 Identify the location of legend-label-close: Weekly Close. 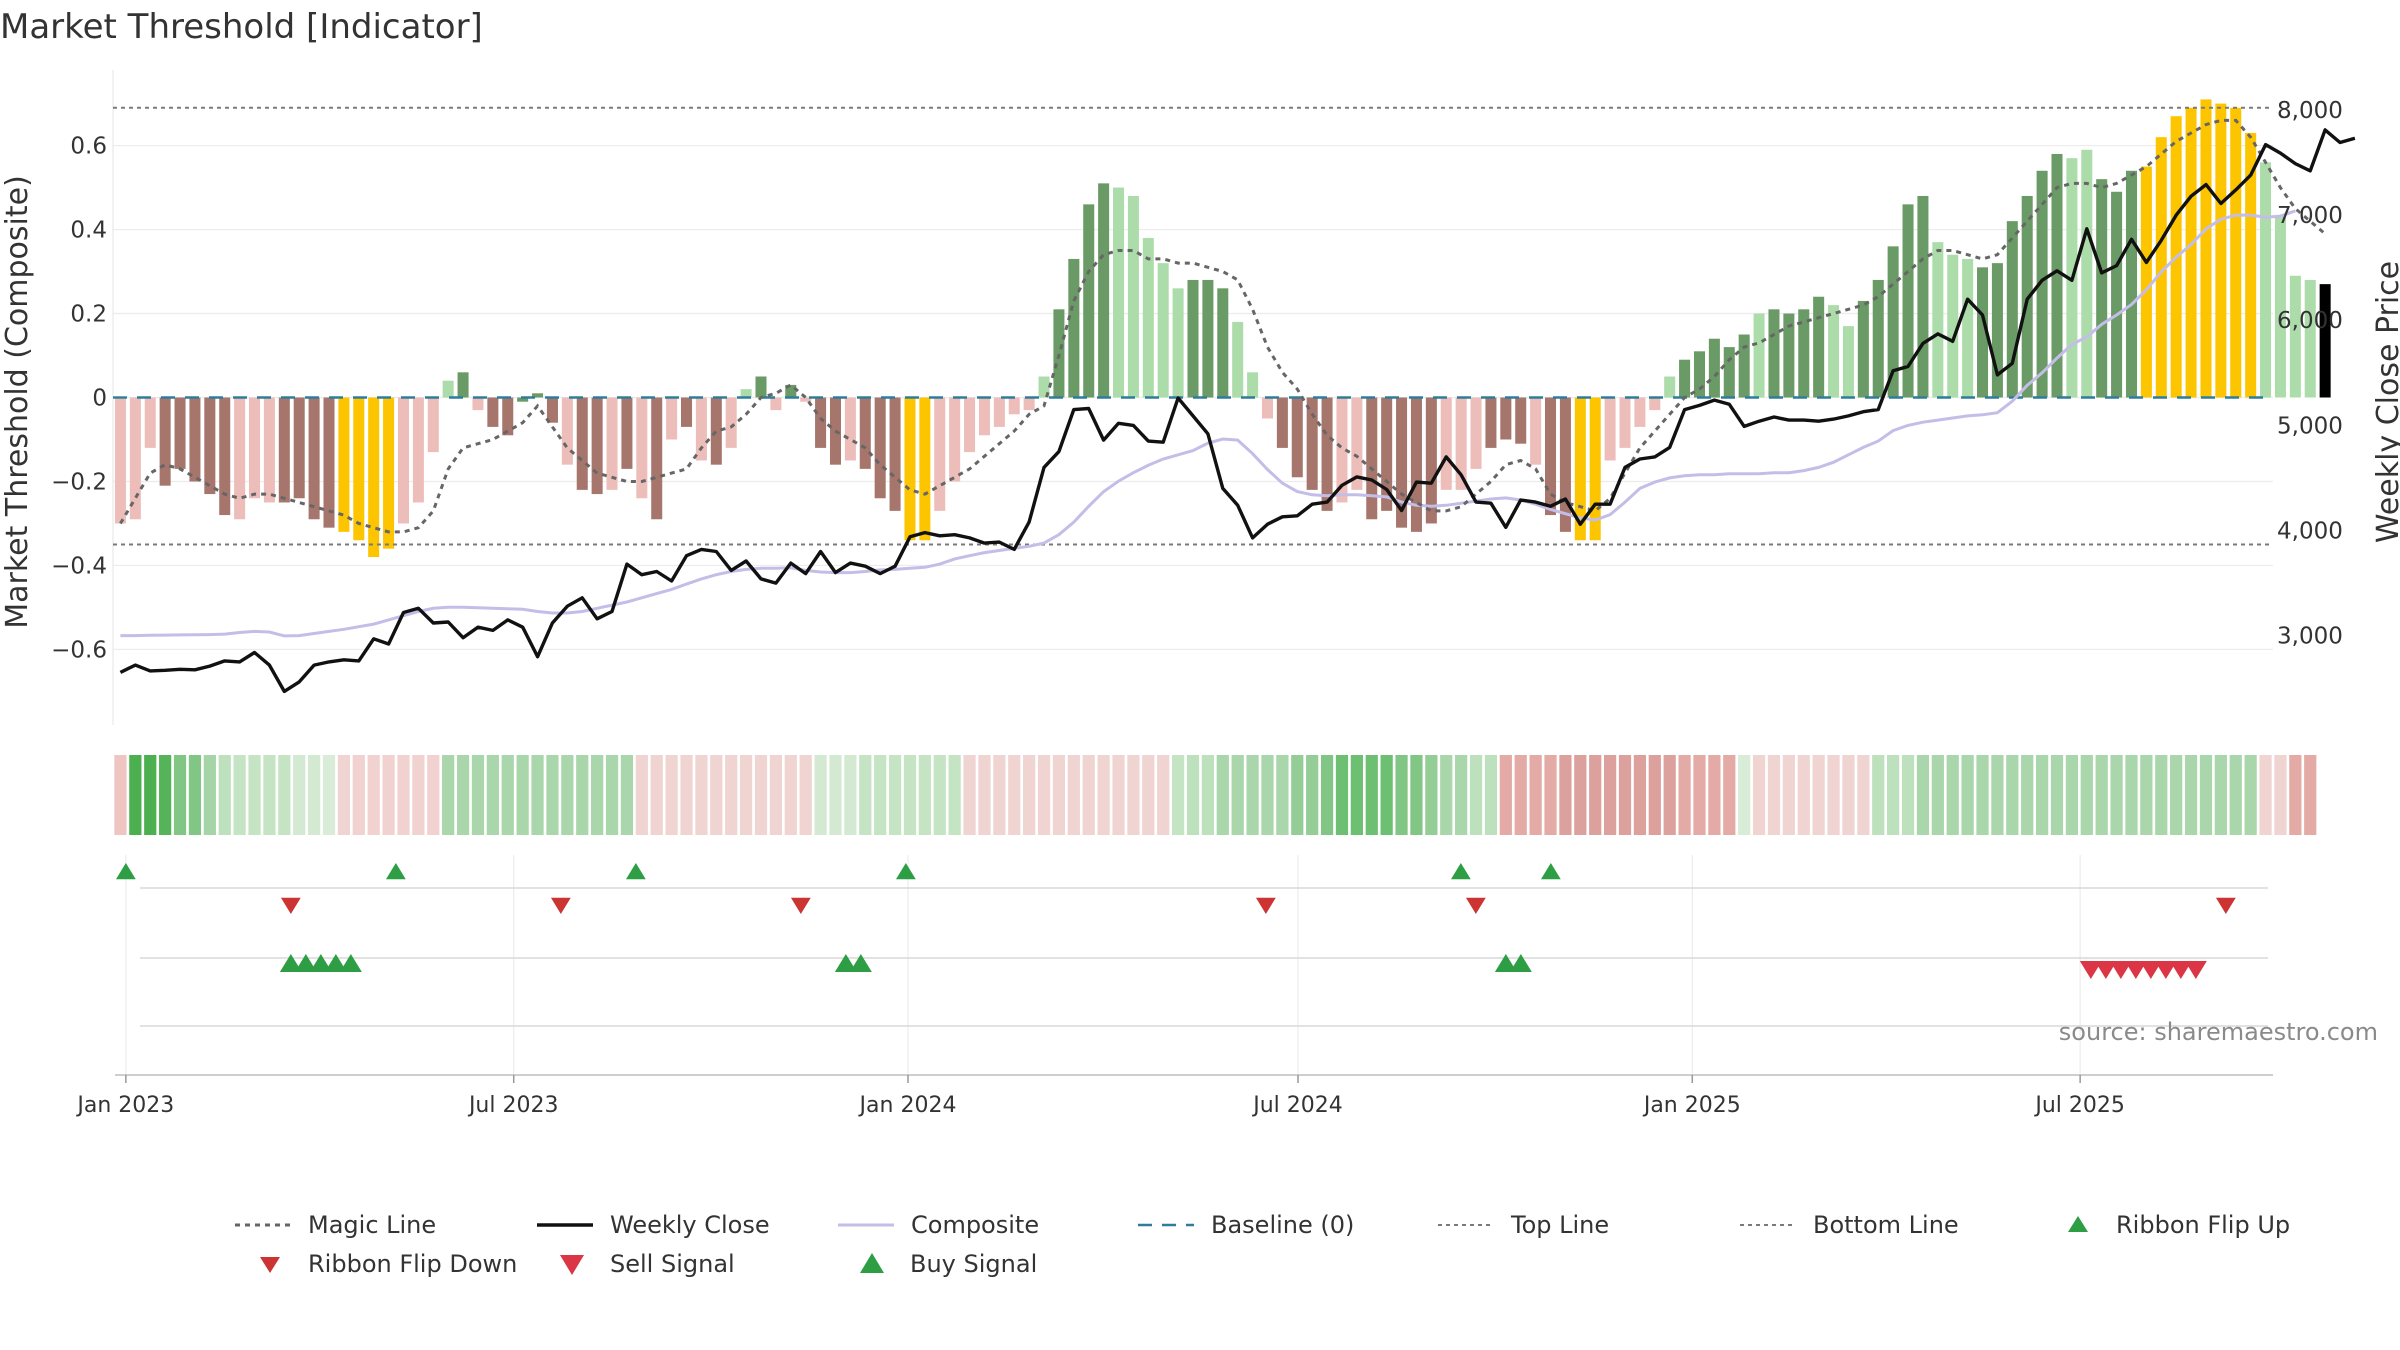
(690, 1225).